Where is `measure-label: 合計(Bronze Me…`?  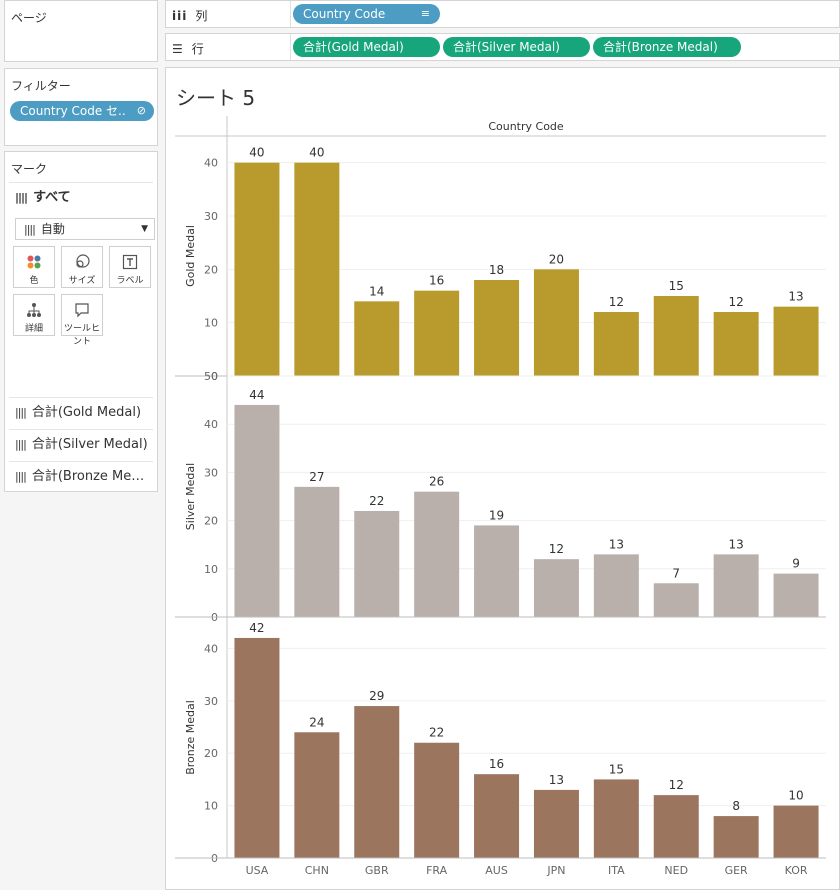 measure-label: 合計(Bronze Me… is located at coordinates (88, 476).